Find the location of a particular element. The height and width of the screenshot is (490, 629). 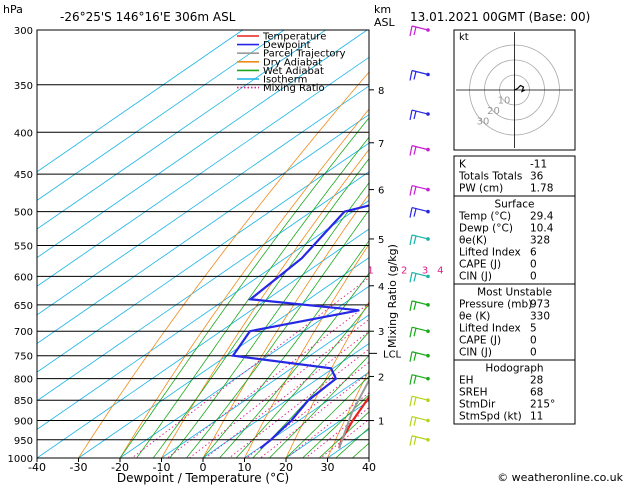

pressure-tick-label: 400 is located at coordinates (23, 133).